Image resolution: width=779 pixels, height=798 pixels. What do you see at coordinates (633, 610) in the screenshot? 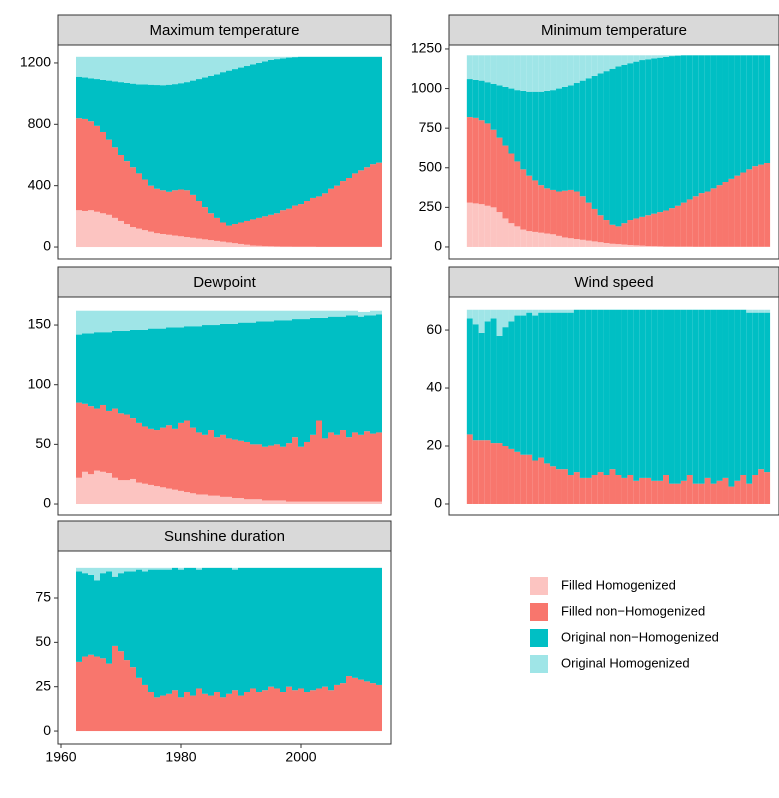
I see `legend-label: Filled non−Homogenized` at bounding box center [633, 610].